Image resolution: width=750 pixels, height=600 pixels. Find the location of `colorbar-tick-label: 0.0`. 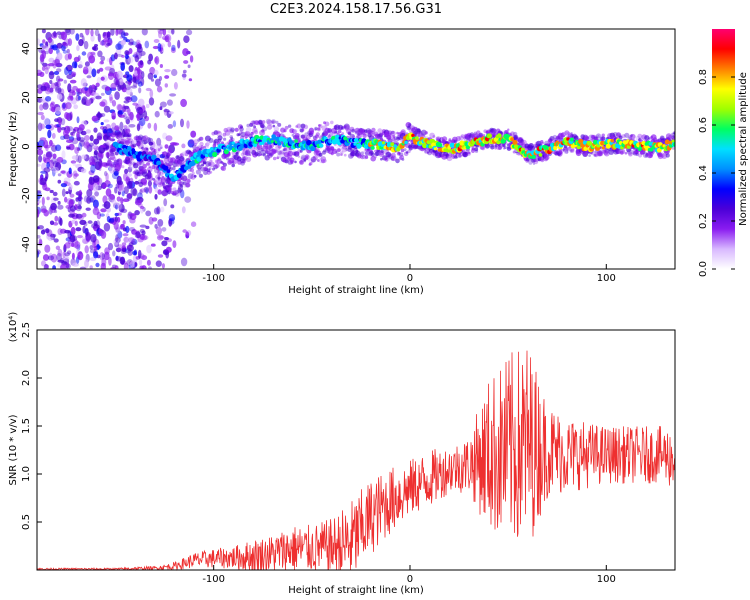

colorbar-tick-label: 0.0 is located at coordinates (703, 269).